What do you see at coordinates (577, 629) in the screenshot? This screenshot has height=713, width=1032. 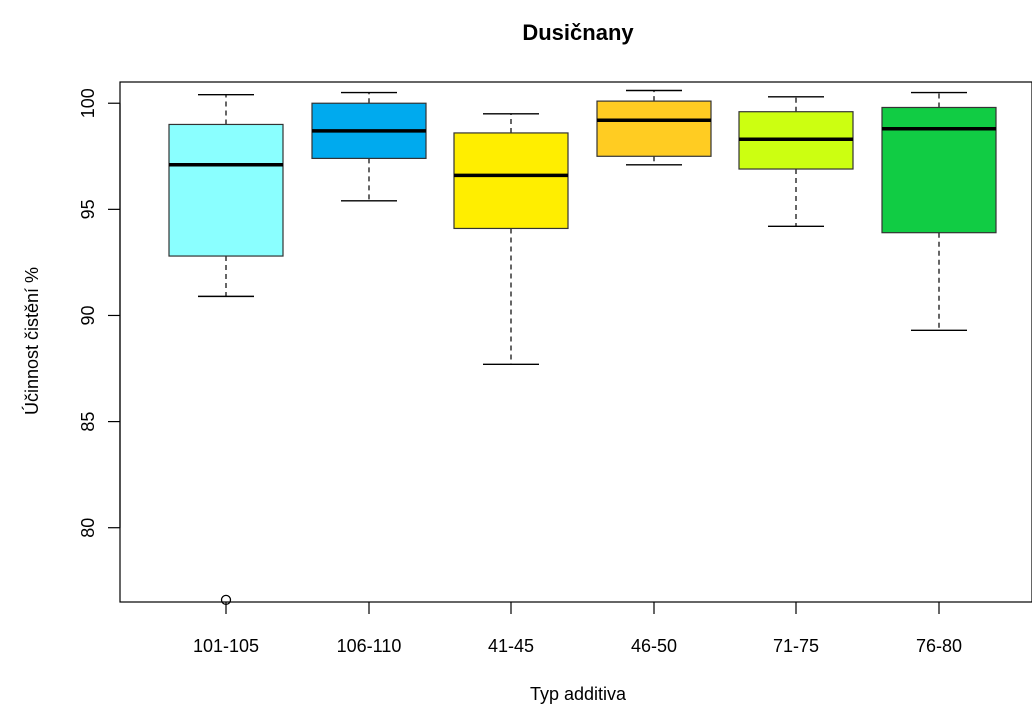 I see `x-axis: 101-105 106-110 41-45 46-50 71-75 76-80` at bounding box center [577, 629].